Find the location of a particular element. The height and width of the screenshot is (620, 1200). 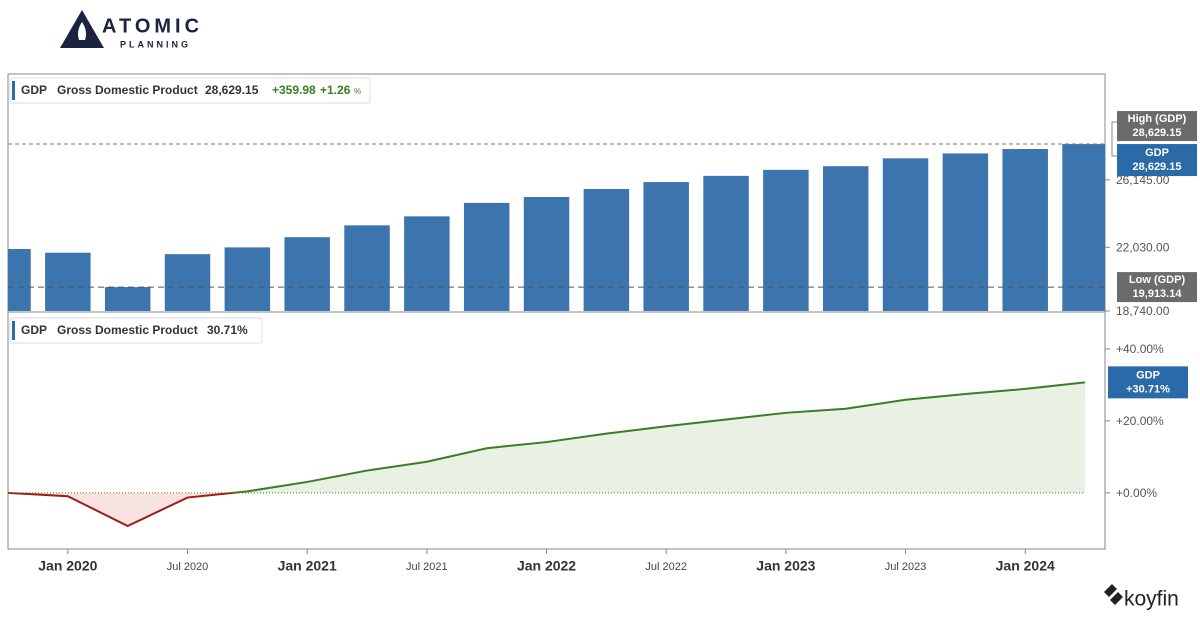

header-value: 30.71% is located at coordinates (227, 330).